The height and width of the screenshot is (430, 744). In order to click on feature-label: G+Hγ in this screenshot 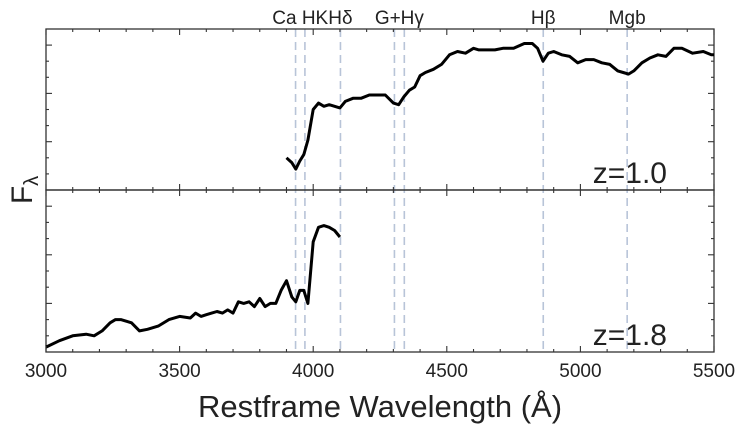, I will do `click(400, 18)`.